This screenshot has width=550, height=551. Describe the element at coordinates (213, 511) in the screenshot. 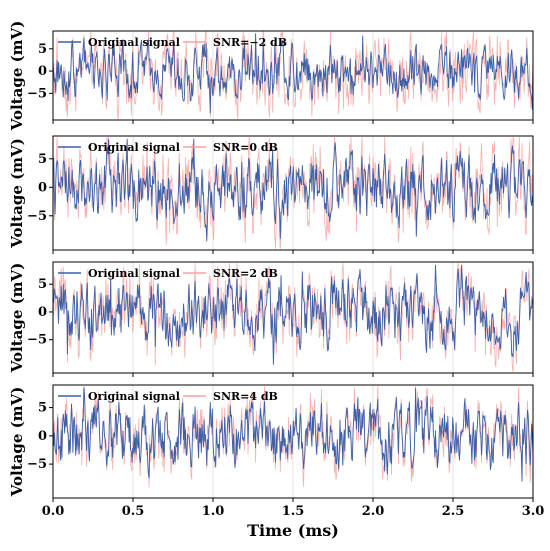

I see `x-tick-label: 1.0` at that location.